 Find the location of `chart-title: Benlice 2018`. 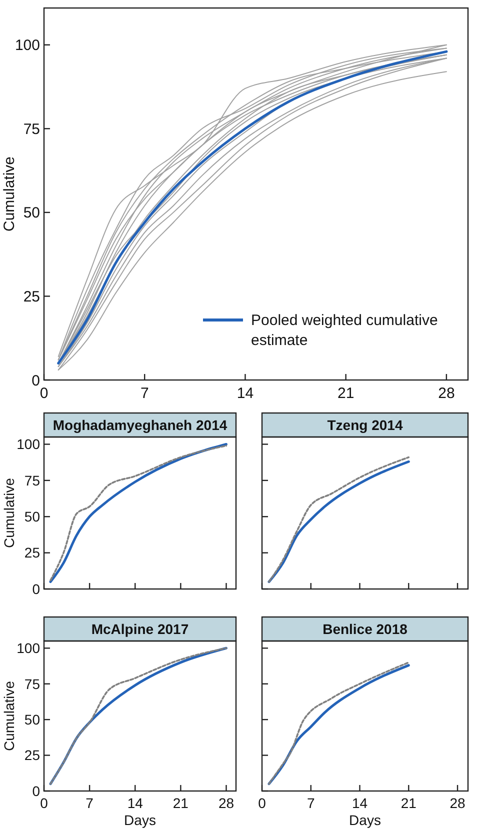

chart-title: Benlice 2018 is located at coordinates (365, 629).